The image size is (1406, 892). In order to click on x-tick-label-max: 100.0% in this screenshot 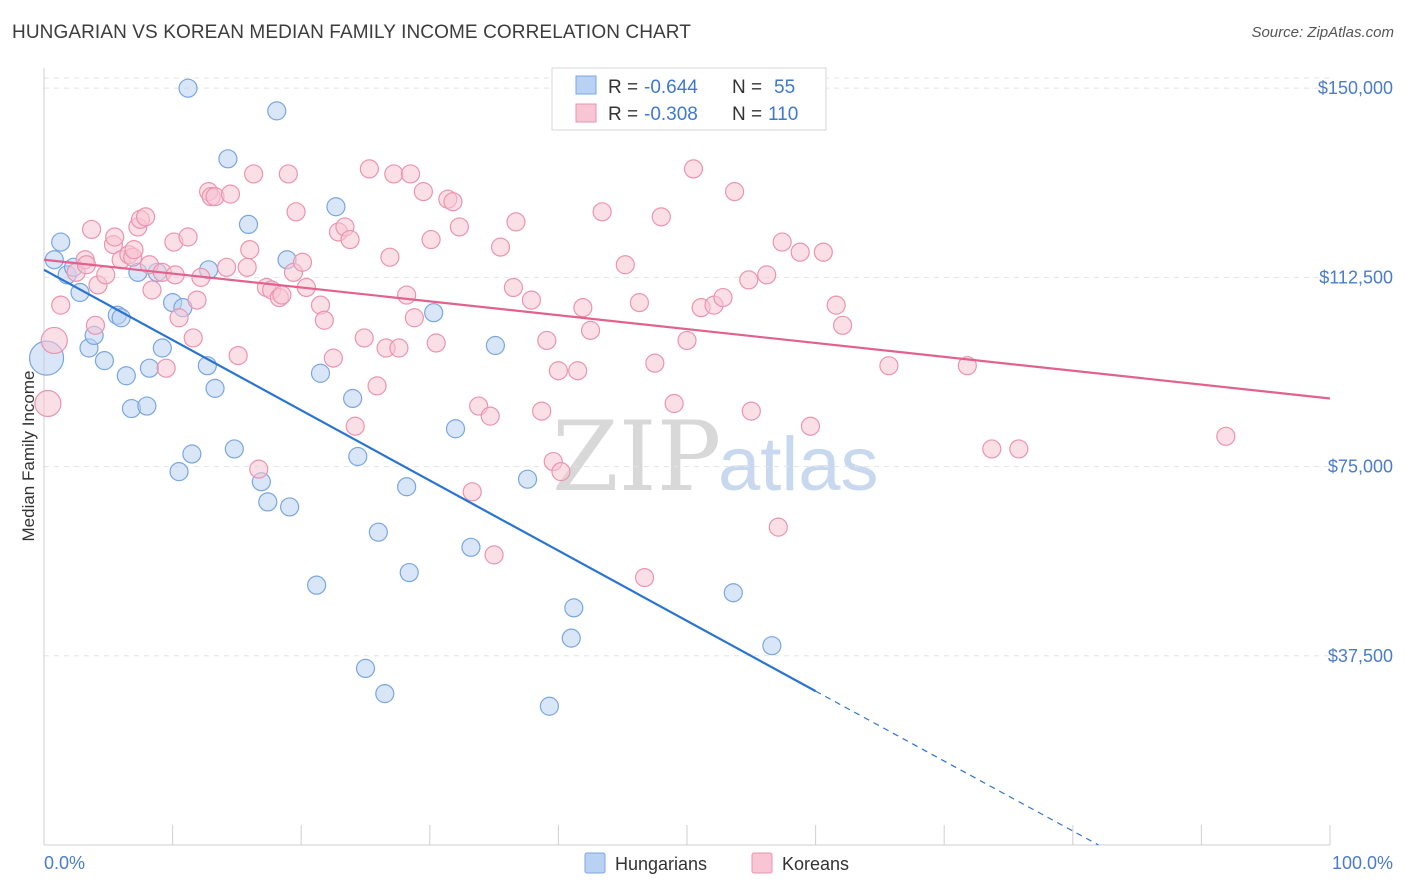, I will do `click(1362, 863)`.